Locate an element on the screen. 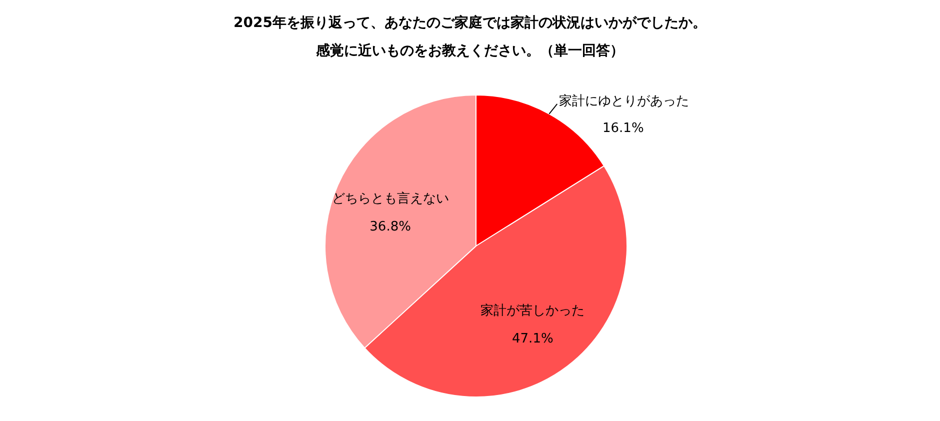 The image size is (940, 421). data-label: 47.1% is located at coordinates (533, 339).